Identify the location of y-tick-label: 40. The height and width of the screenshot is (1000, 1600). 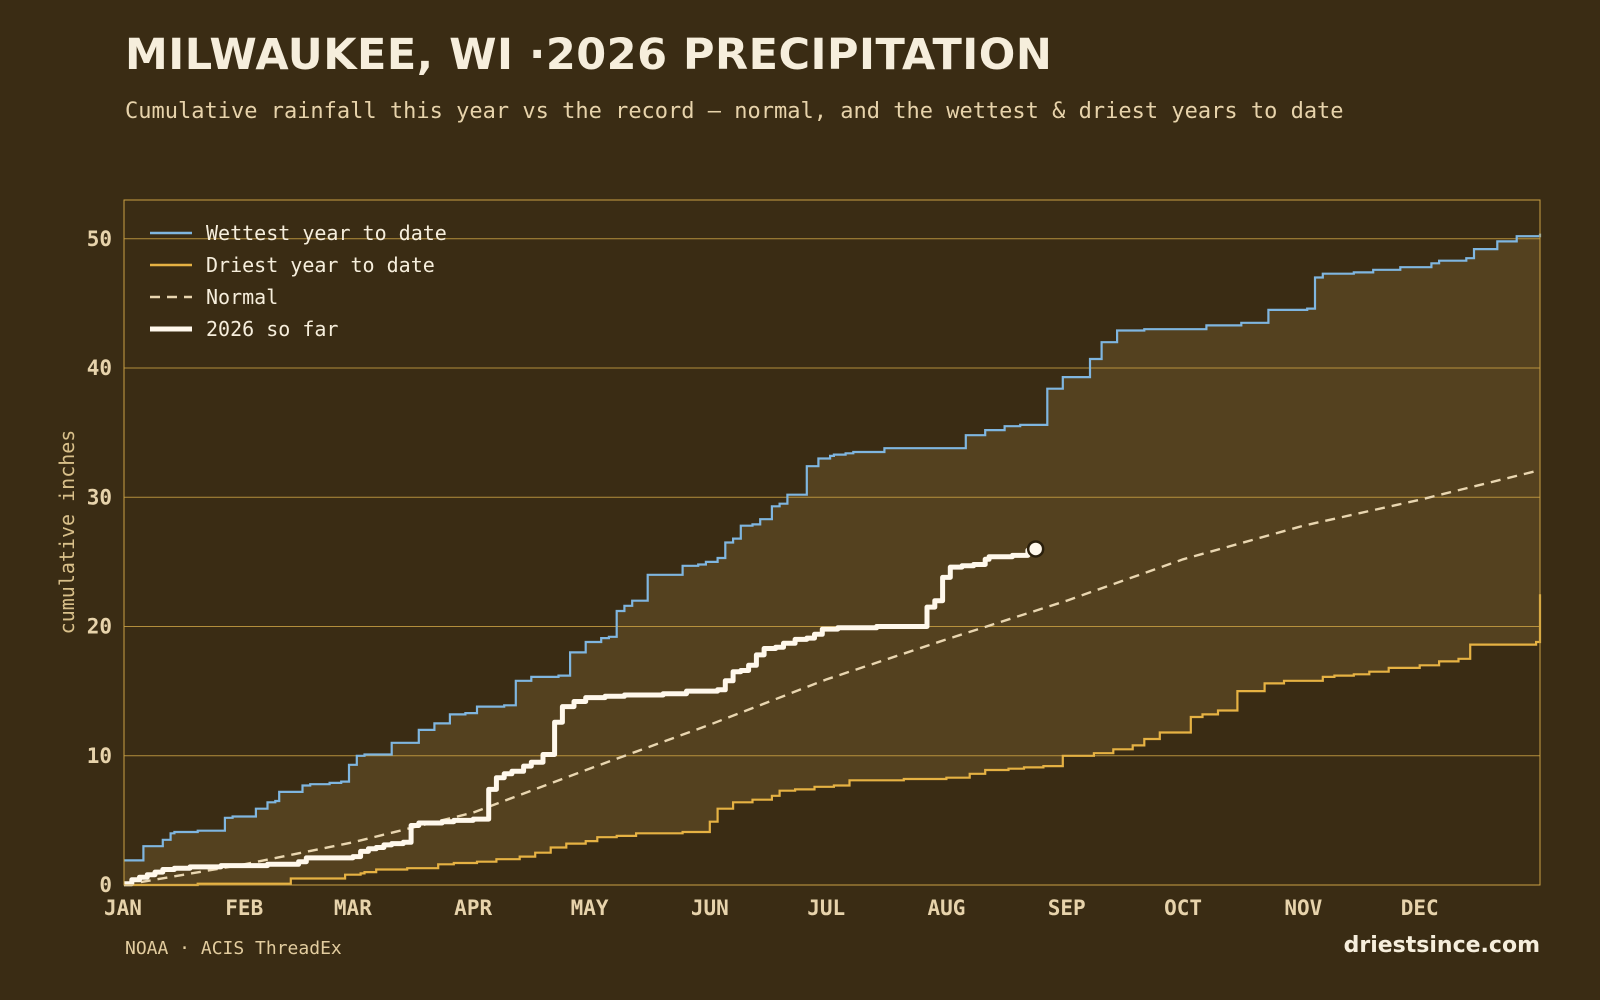
(99, 368).